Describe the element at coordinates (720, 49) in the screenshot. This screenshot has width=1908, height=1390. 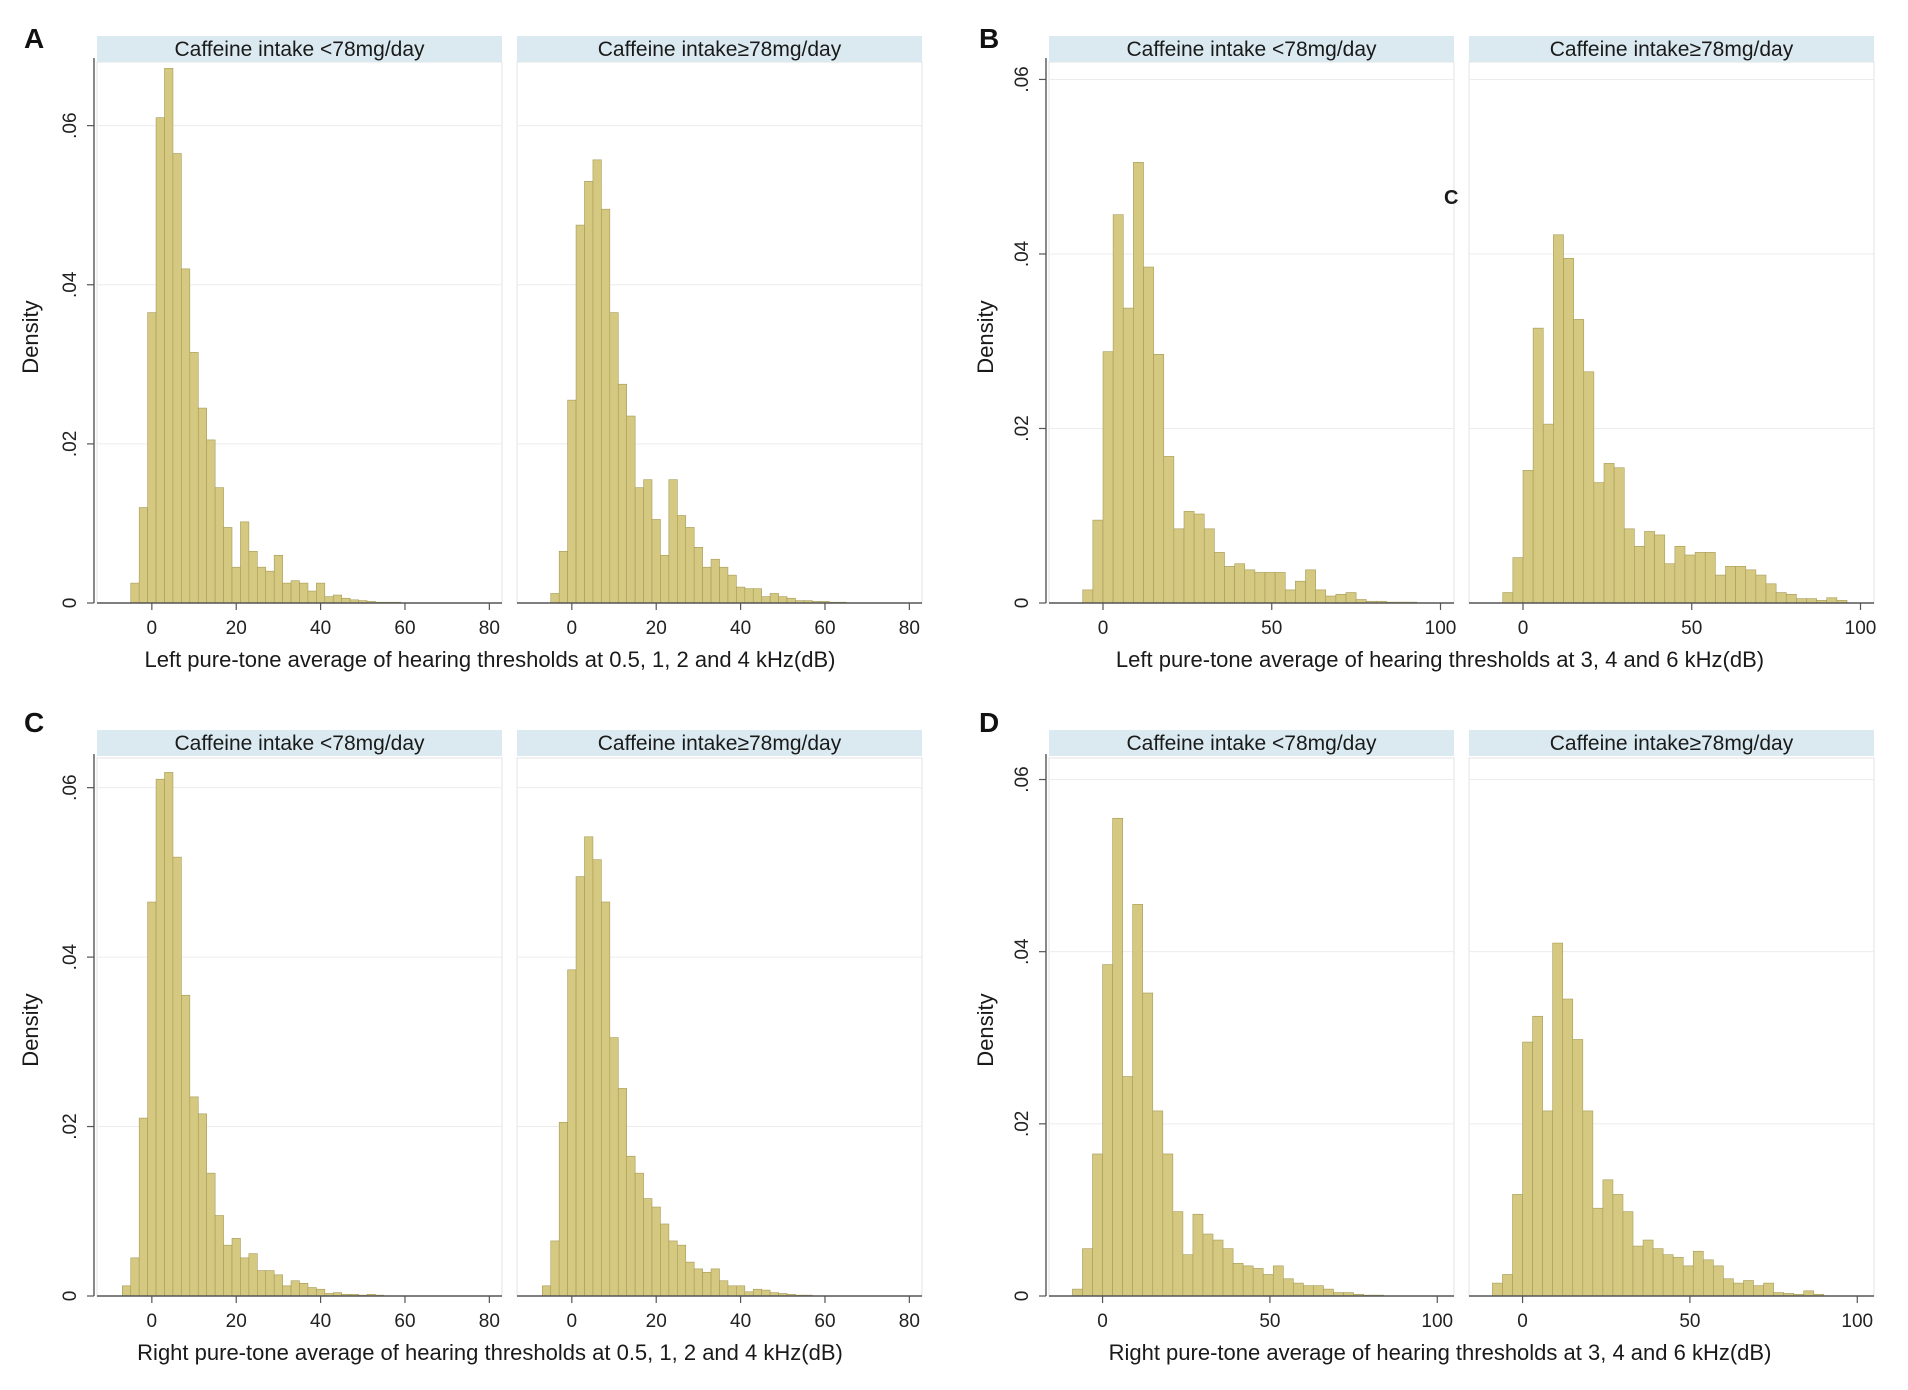
I see `strip-title: Caffeine intake≥78mg/day` at that location.